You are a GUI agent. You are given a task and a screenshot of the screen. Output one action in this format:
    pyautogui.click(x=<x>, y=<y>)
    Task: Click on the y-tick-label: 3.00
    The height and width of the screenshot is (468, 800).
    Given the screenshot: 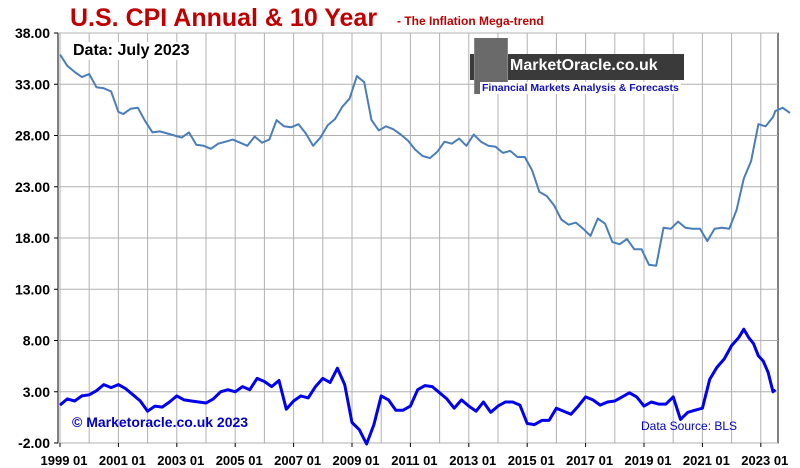 What is the action you would take?
    pyautogui.click(x=36, y=392)
    